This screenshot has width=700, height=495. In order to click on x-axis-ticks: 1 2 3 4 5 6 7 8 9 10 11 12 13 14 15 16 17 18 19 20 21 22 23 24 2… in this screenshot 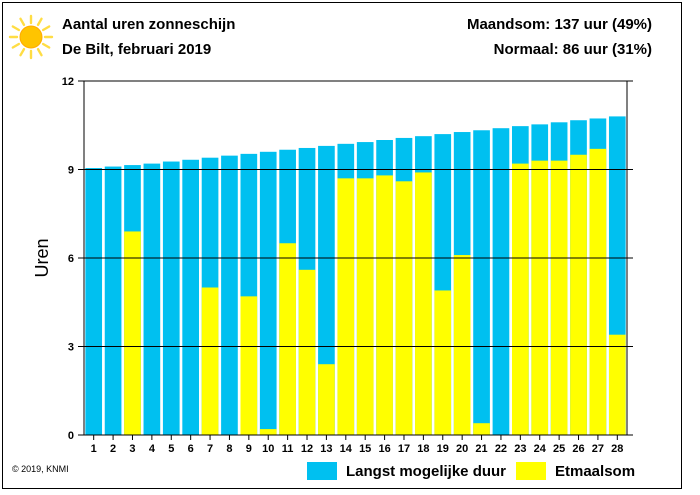, I will do `click(357, 445)`.